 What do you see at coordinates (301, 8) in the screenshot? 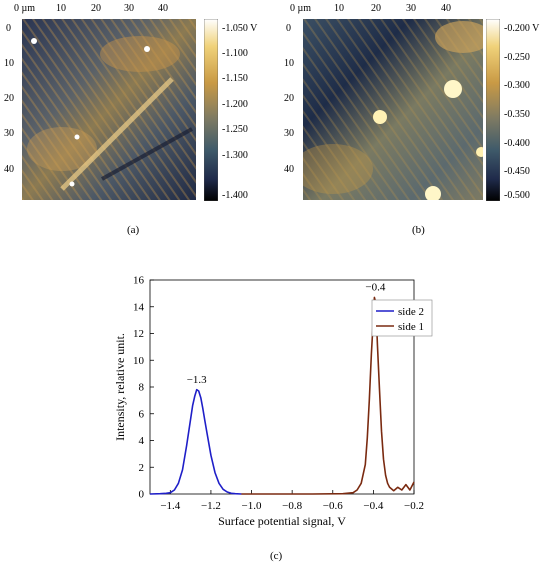
I see `map-b-xtick: 0 µm` at bounding box center [301, 8].